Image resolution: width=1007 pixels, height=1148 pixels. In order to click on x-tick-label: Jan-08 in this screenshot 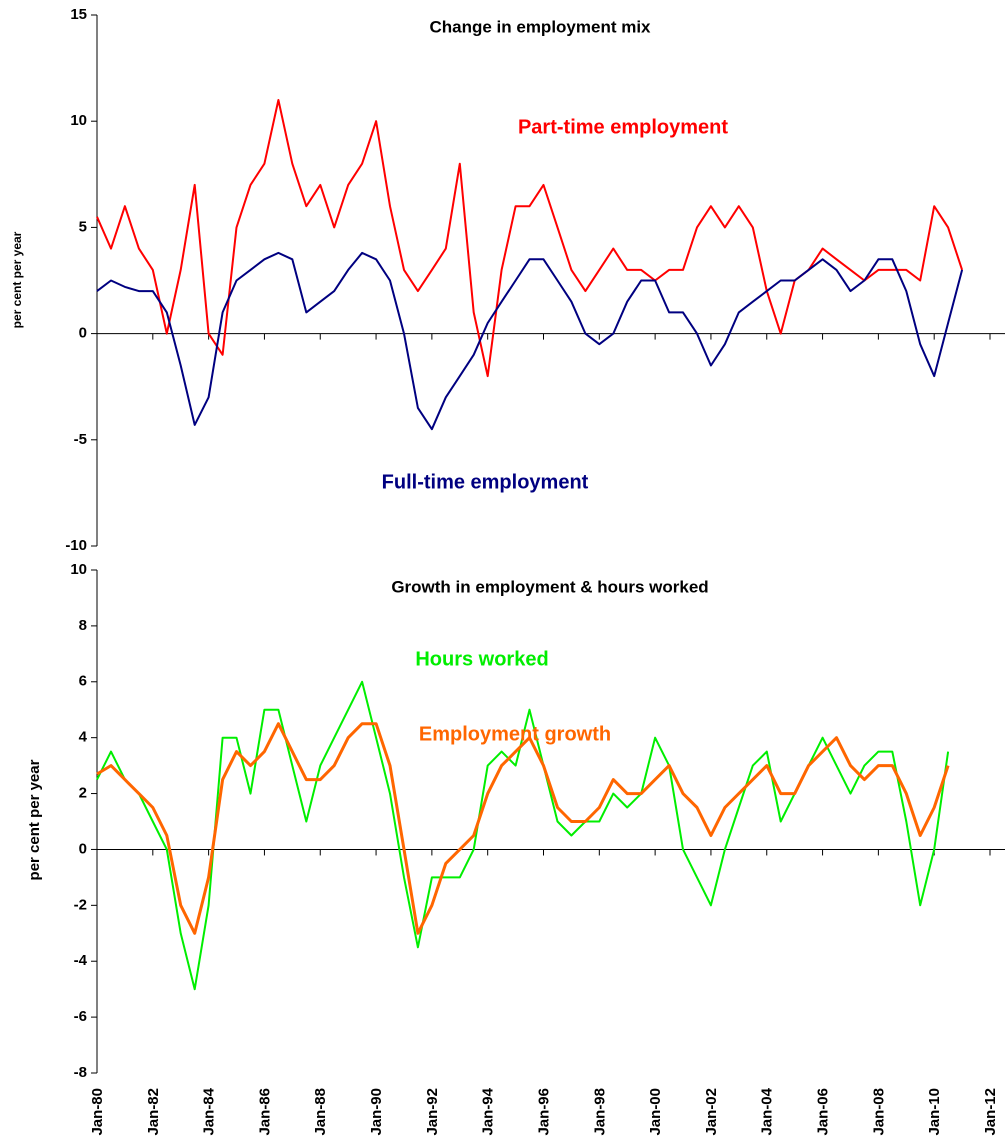, I will do `click(878, 1112)`.